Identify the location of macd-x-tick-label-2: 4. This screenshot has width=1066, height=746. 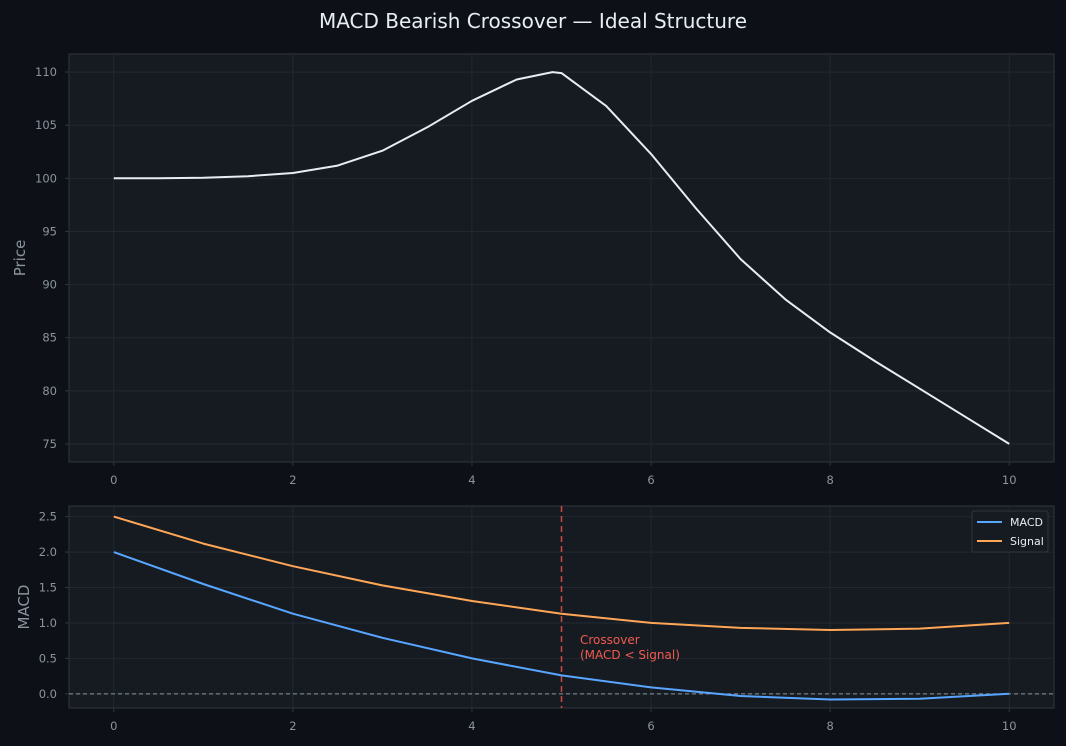
(471, 726).